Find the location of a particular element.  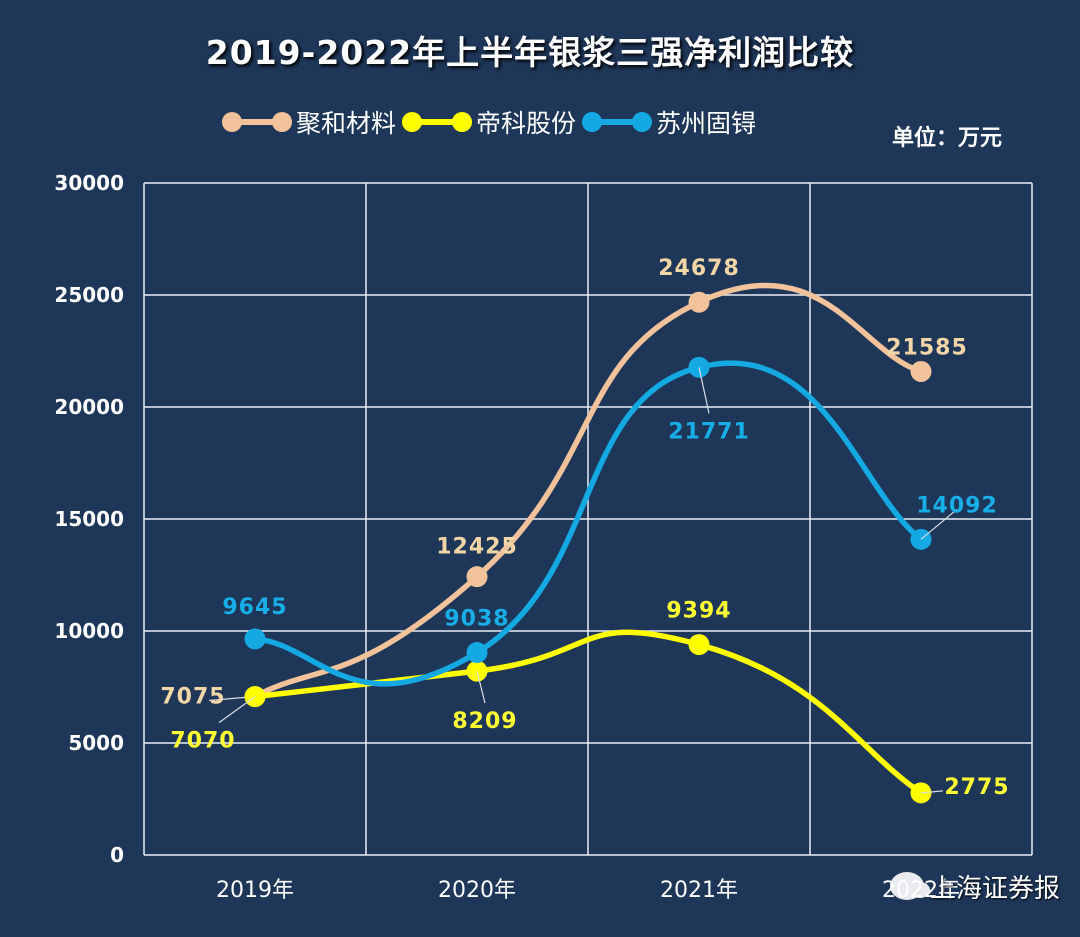

y-tick-label: 20000 is located at coordinates (89, 407).